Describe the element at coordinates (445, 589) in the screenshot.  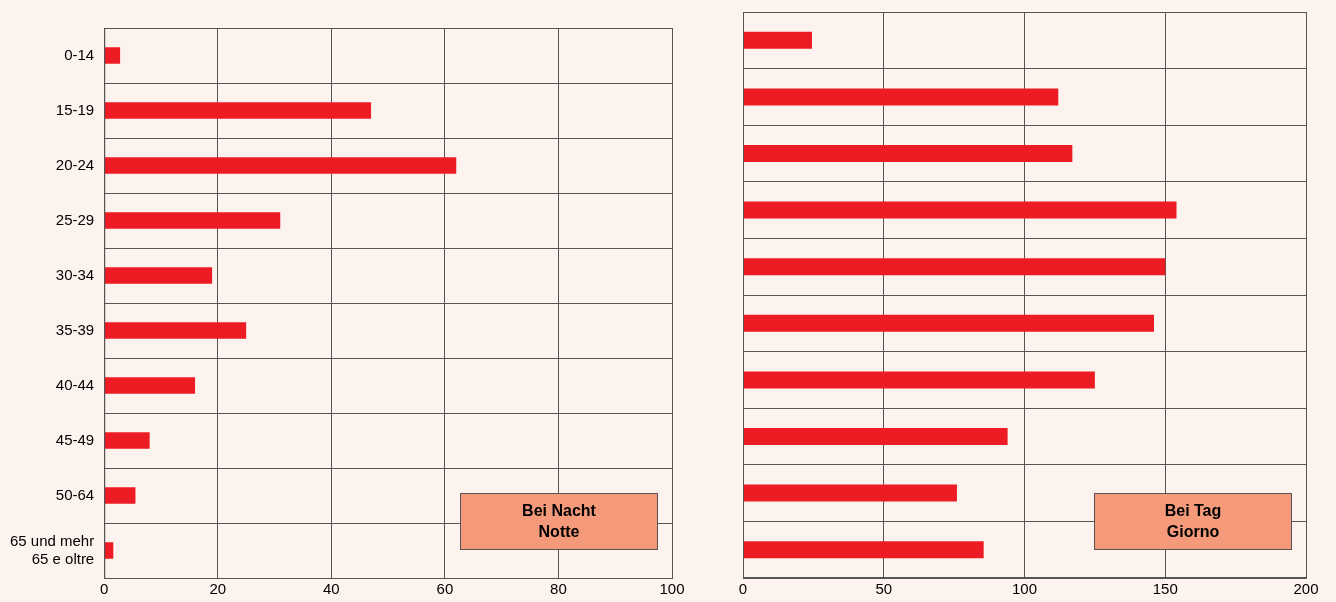
I see `x-tick-label: 60` at that location.